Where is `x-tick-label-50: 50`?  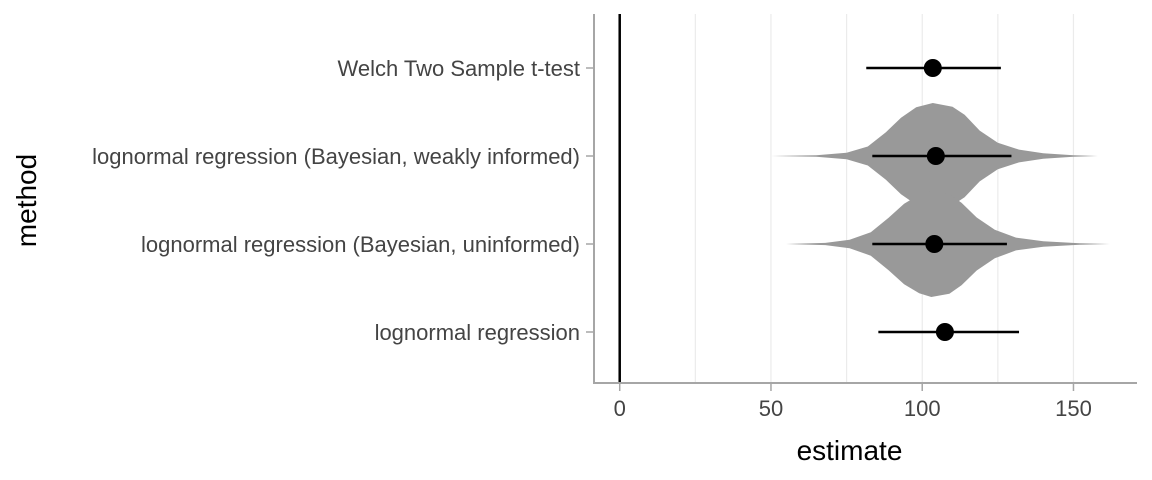 x-tick-label-50: 50 is located at coordinates (771, 408).